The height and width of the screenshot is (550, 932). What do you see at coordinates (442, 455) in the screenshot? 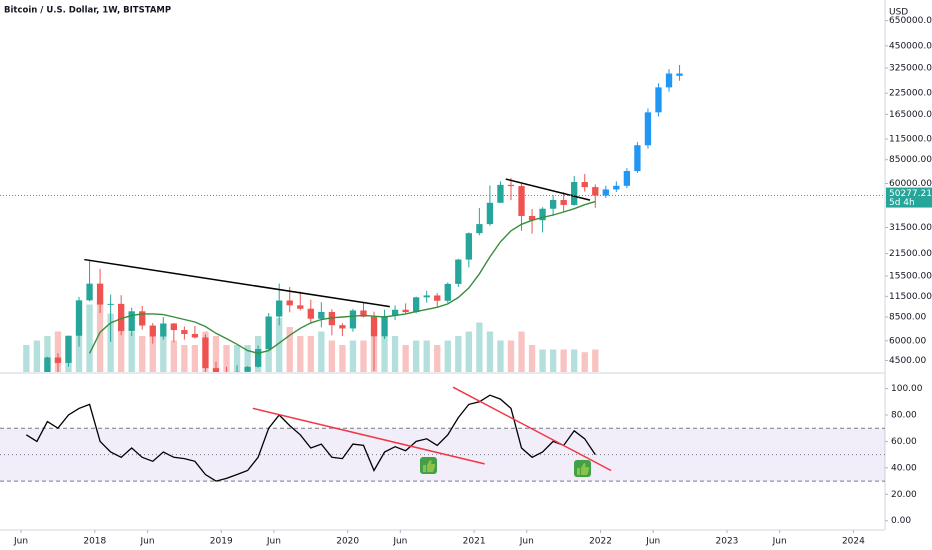
I see `rsi-band` at bounding box center [442, 455].